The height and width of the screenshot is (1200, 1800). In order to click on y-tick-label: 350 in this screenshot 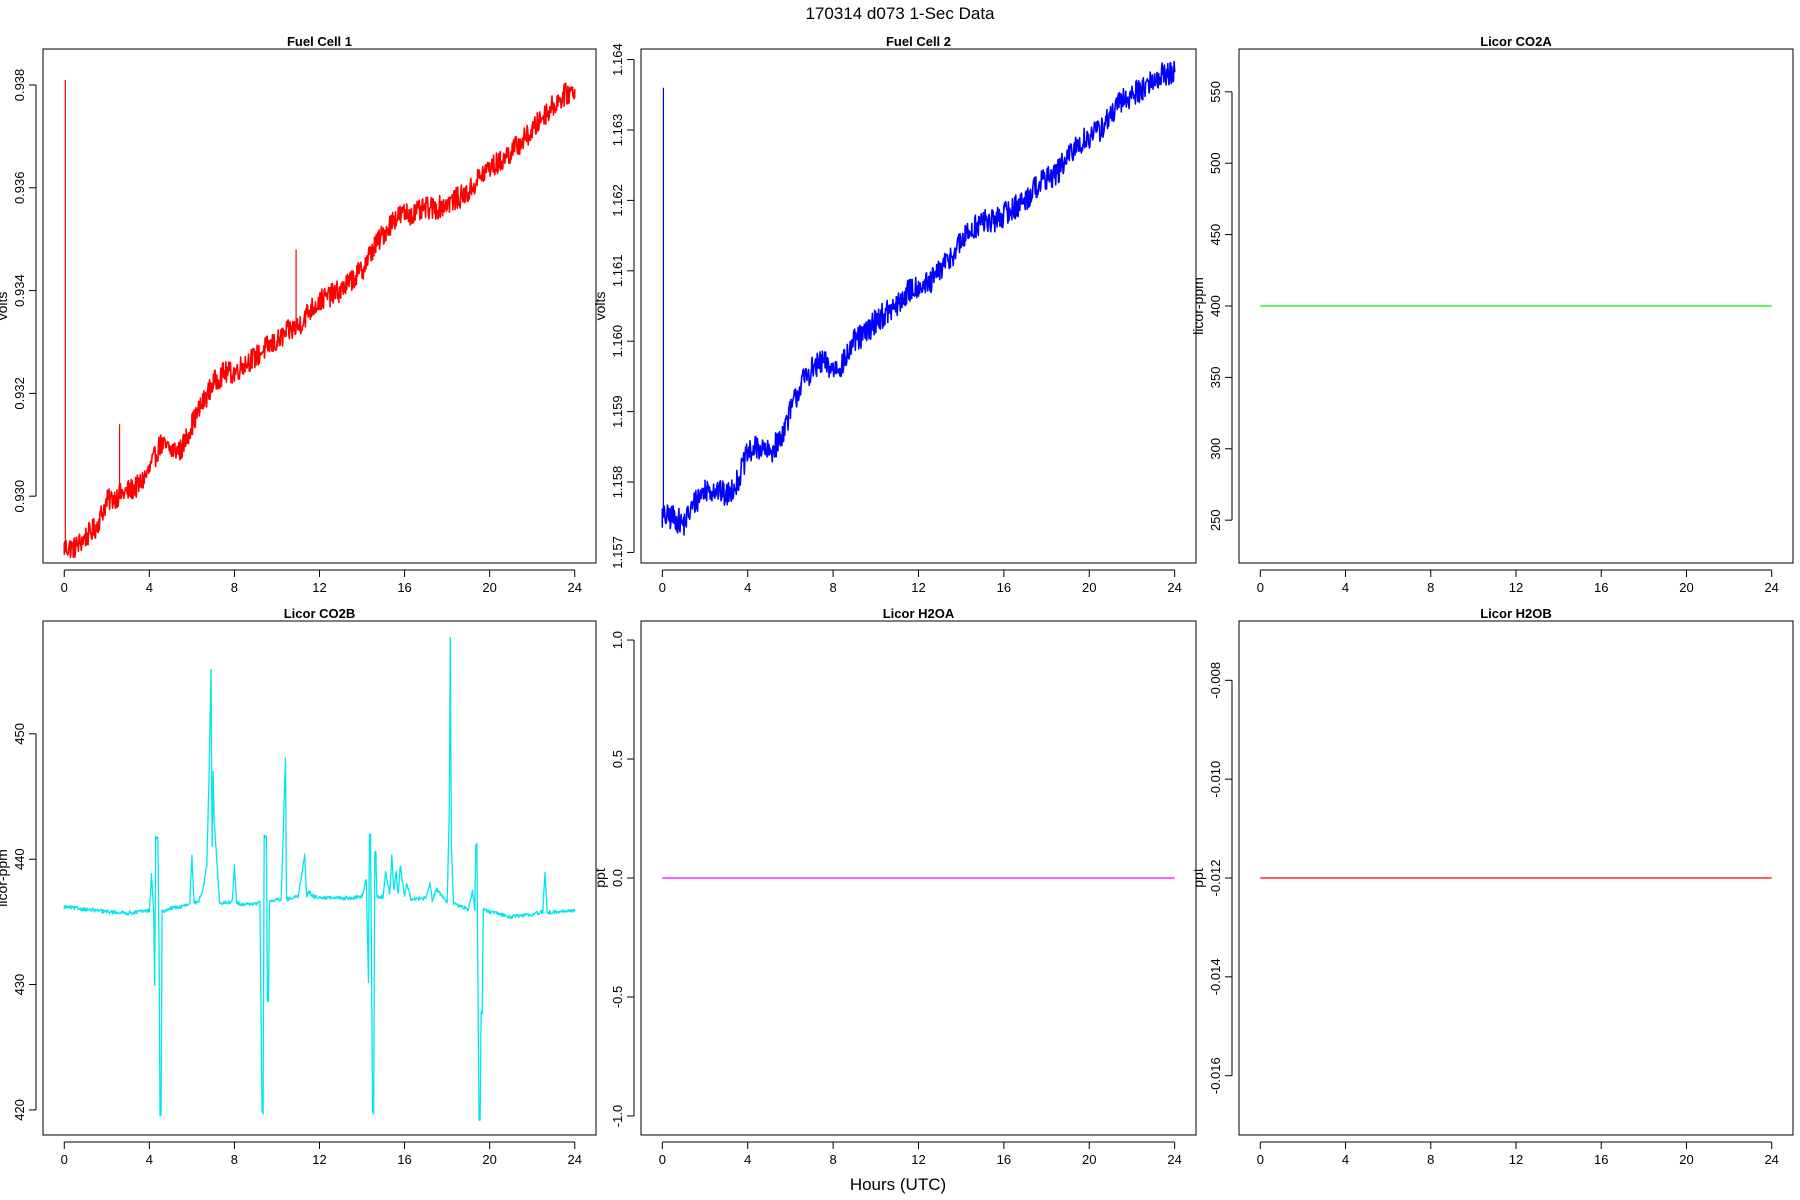, I will do `click(1215, 378)`.